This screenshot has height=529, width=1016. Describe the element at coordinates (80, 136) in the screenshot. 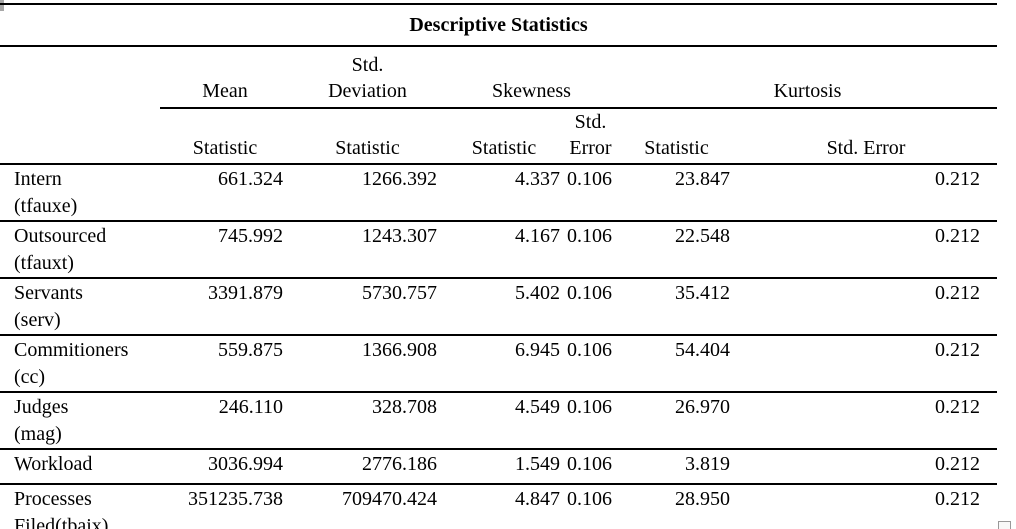

I see `sub-header-empty` at that location.